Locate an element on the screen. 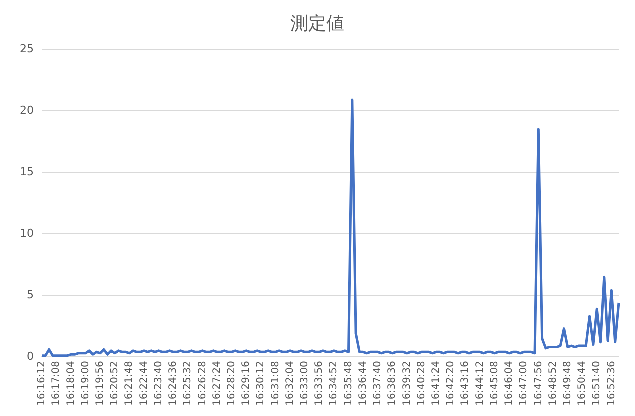 The height and width of the screenshot is (416, 635). y-tick-label: 10 is located at coordinates (27, 233).